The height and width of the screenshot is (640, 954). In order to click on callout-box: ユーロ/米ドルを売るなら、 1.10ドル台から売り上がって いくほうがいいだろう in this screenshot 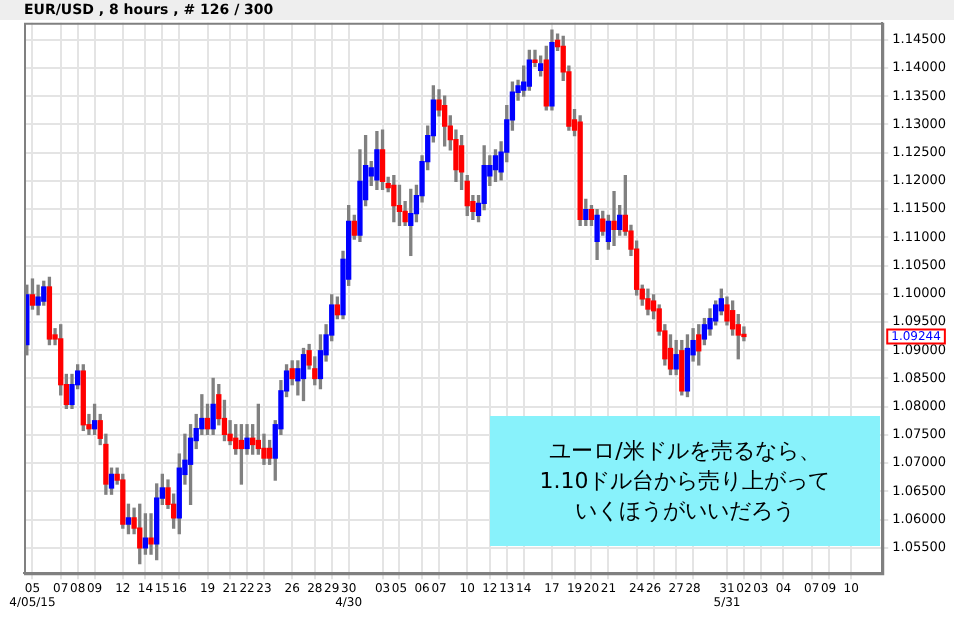, I will do `click(685, 481)`.